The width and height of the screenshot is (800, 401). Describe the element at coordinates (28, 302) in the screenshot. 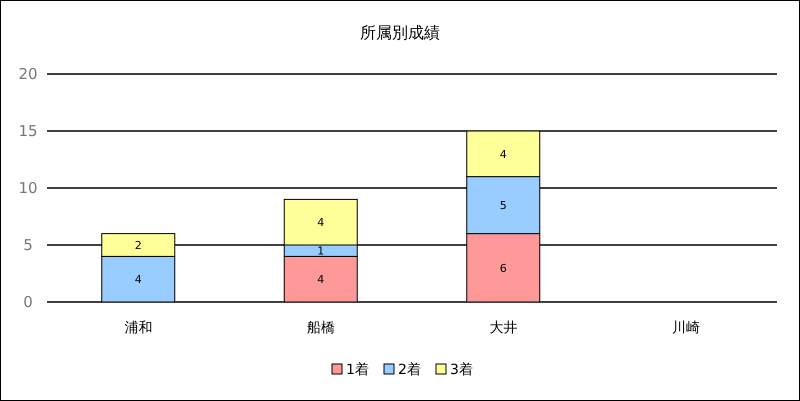

I see `y-tick-label: 0` at that location.